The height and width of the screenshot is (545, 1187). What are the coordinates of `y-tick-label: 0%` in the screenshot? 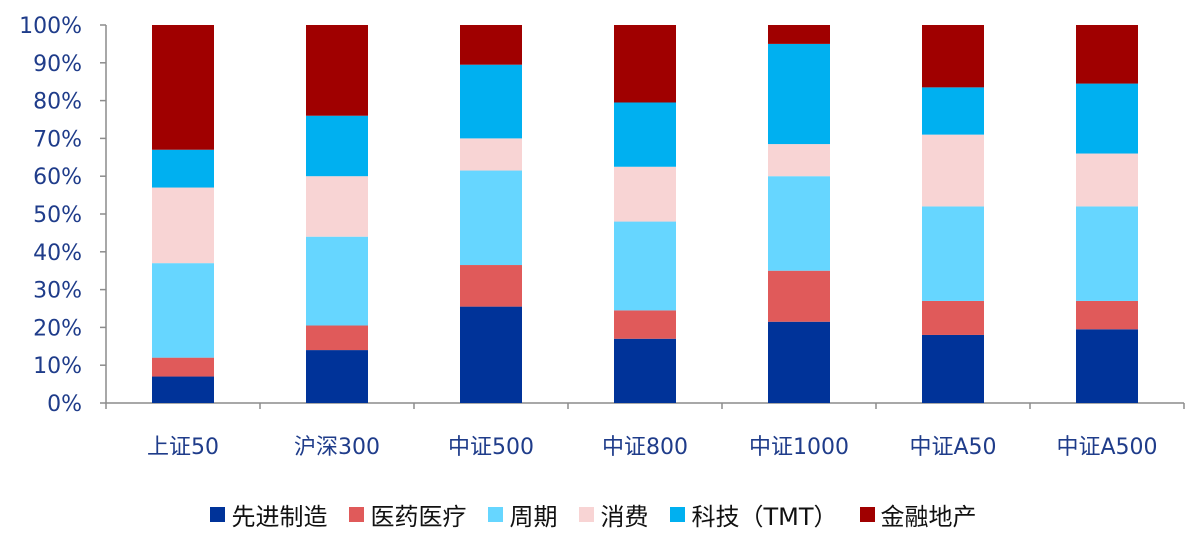 It's located at (64, 404).